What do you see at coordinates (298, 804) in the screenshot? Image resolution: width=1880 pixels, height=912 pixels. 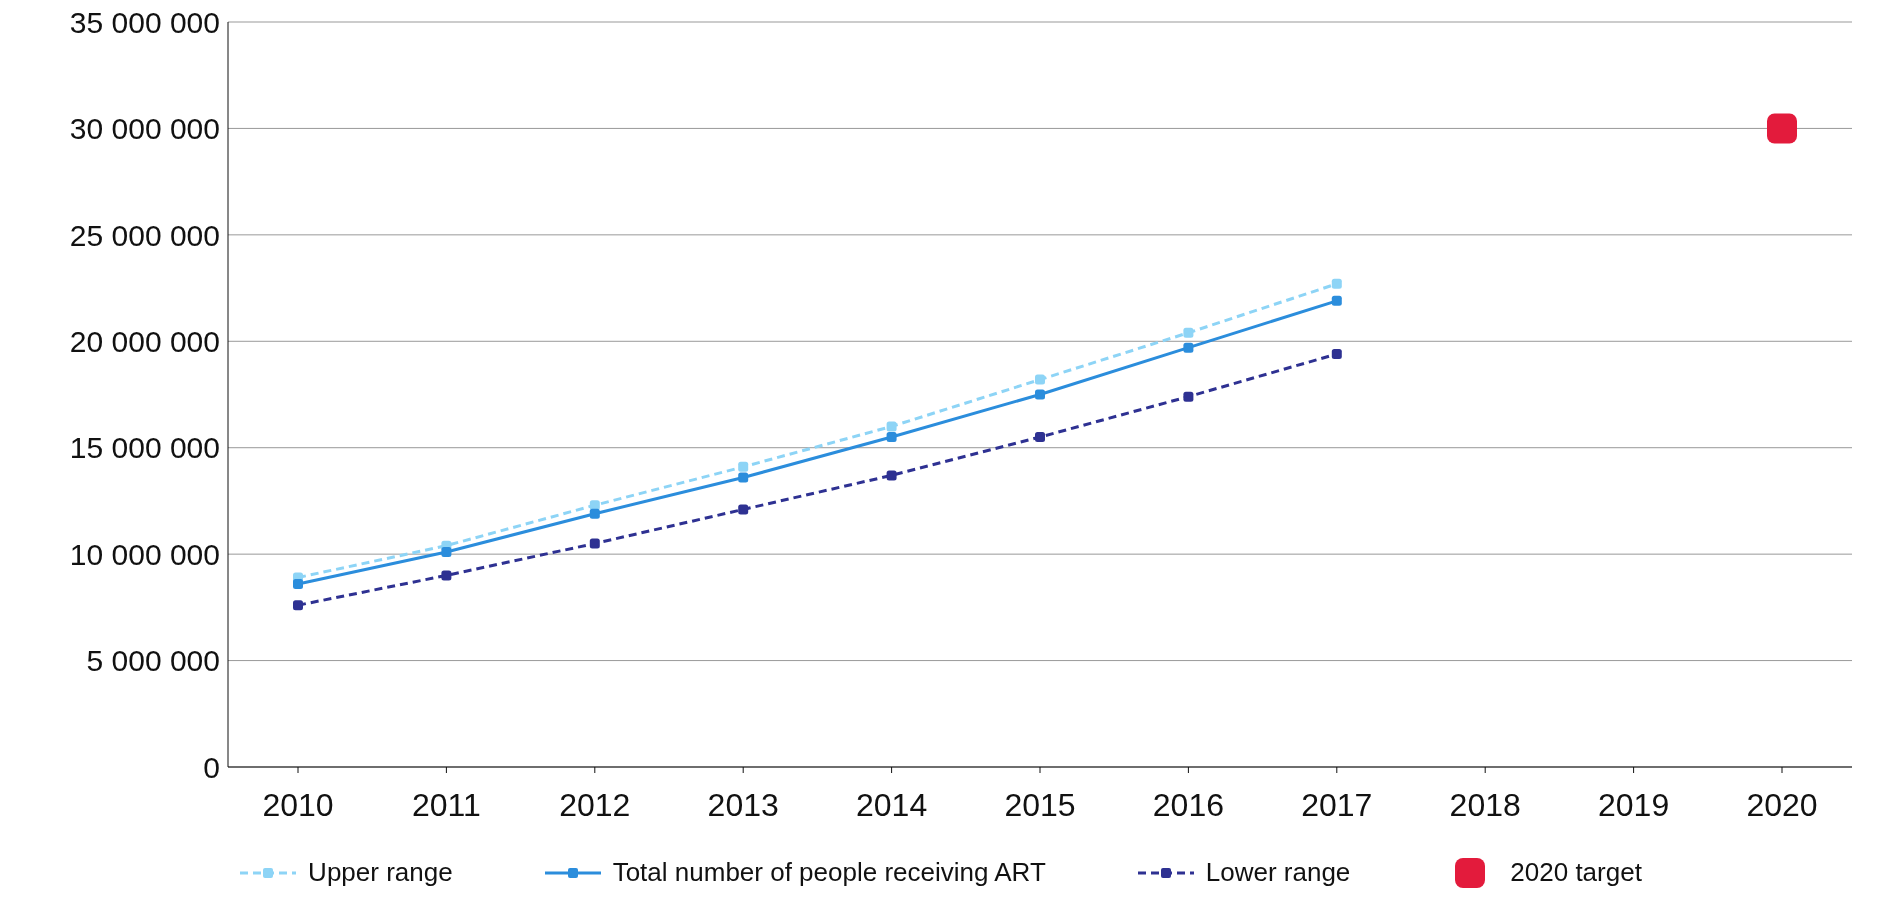 I see `x-tick-label: 2010` at bounding box center [298, 804].